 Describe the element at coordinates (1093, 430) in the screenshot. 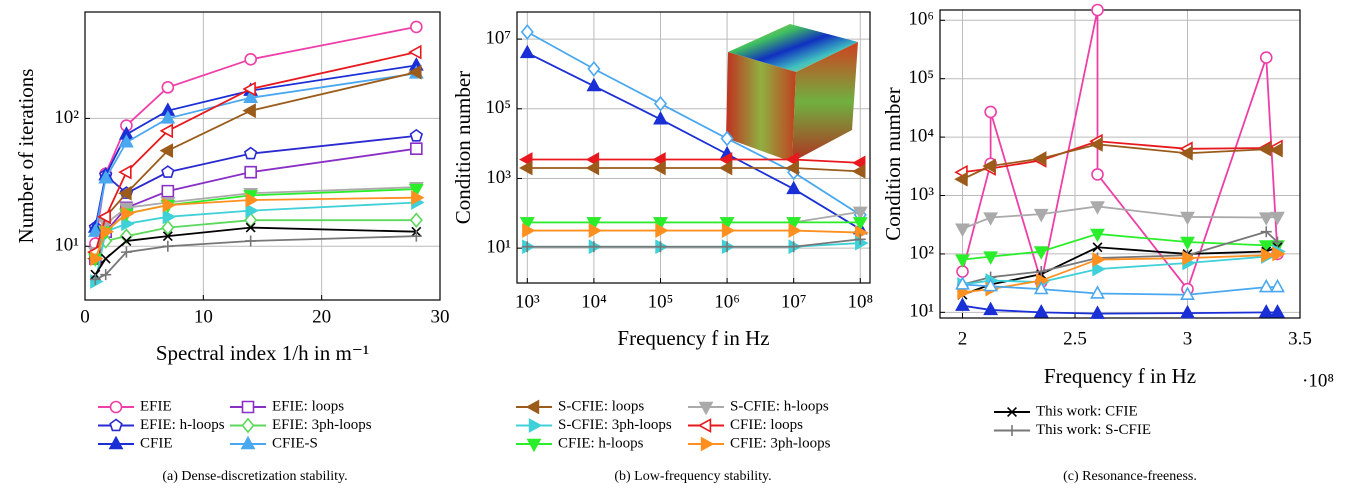

I see `legend-label: This work: S-CFIE` at that location.